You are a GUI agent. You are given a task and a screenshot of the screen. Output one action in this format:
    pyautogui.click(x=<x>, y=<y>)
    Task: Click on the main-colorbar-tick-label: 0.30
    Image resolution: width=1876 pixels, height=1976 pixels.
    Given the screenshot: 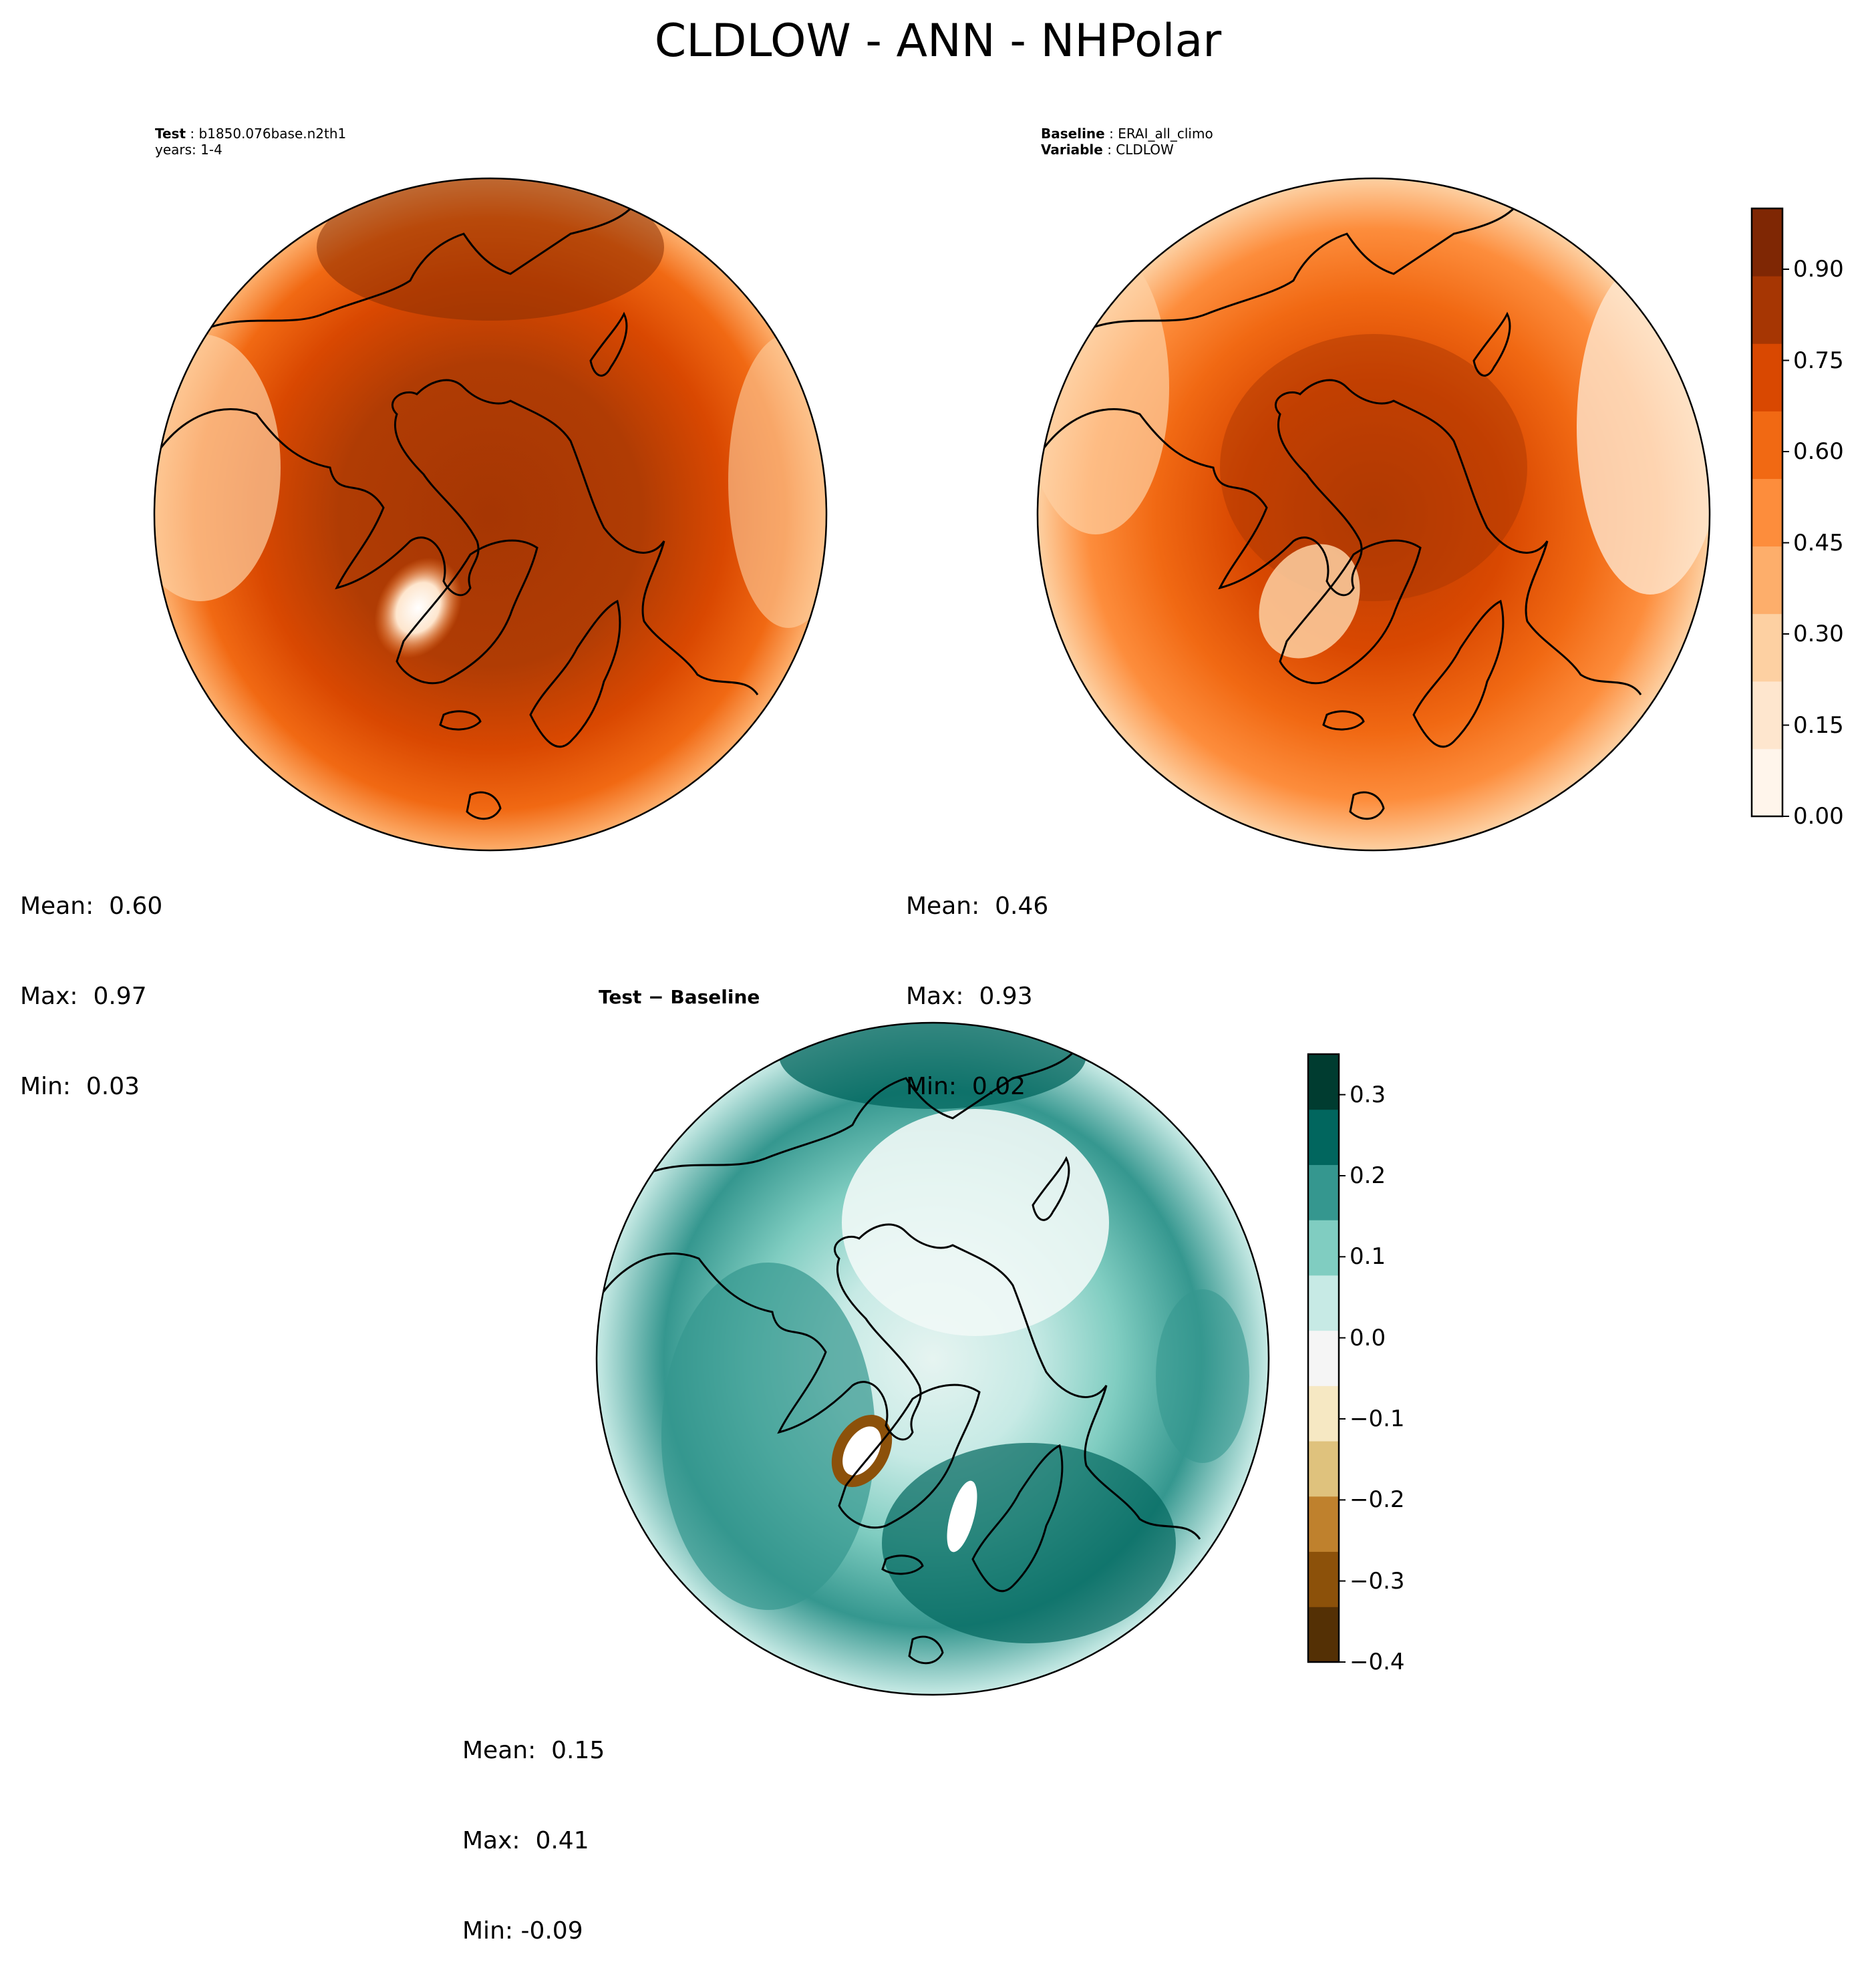 What is the action you would take?
    pyautogui.click(x=1818, y=634)
    